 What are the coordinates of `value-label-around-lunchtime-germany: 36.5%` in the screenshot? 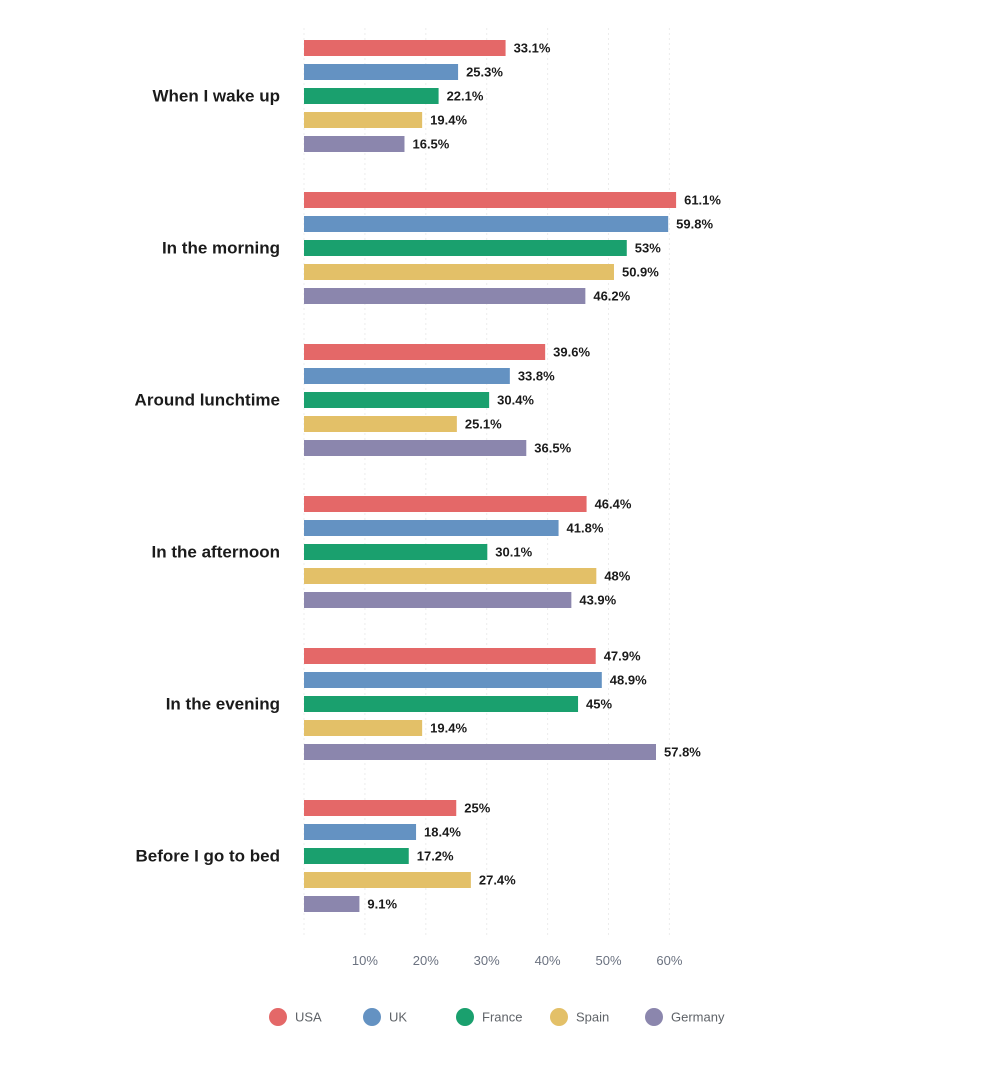 It's located at (552, 448).